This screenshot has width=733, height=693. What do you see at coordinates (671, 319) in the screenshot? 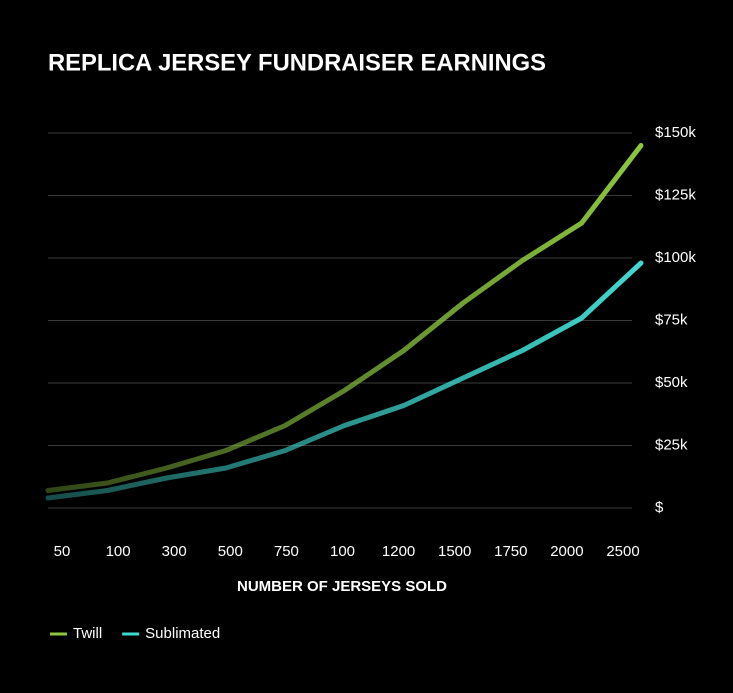
I see `y-tick-label: $75k` at bounding box center [671, 319].